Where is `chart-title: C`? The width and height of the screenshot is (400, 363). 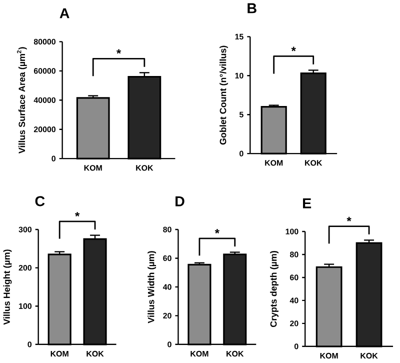
chart-title: C is located at coordinates (40, 201).